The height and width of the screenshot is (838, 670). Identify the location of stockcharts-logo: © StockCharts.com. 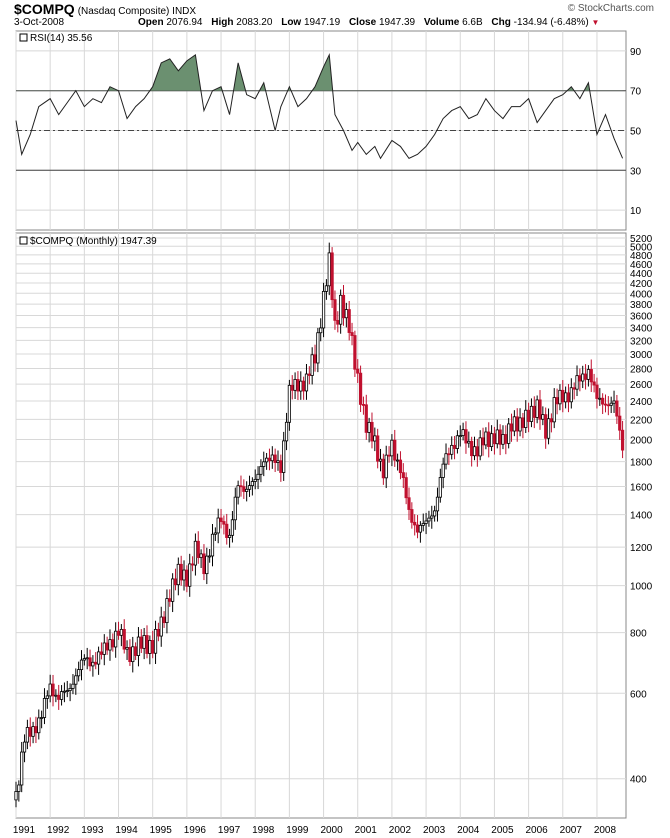
(610, 8).